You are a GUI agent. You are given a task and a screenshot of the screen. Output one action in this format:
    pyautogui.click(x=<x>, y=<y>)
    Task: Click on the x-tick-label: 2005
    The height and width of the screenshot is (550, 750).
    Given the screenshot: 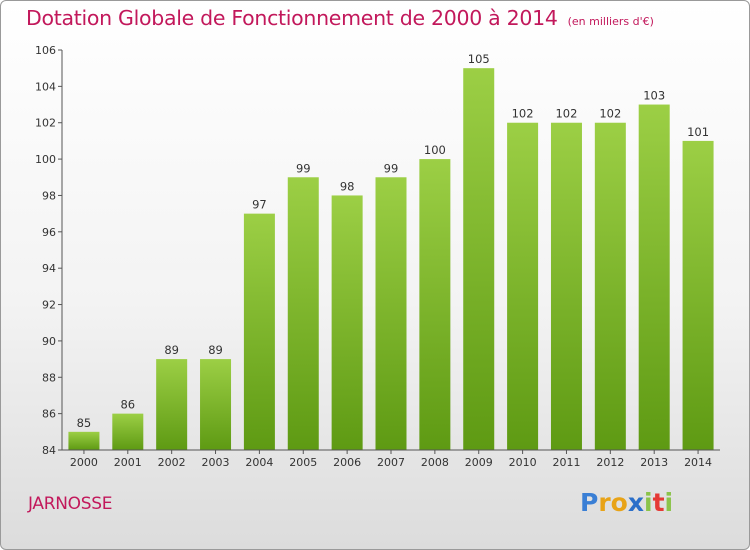 What is the action you would take?
    pyautogui.click(x=303, y=462)
    